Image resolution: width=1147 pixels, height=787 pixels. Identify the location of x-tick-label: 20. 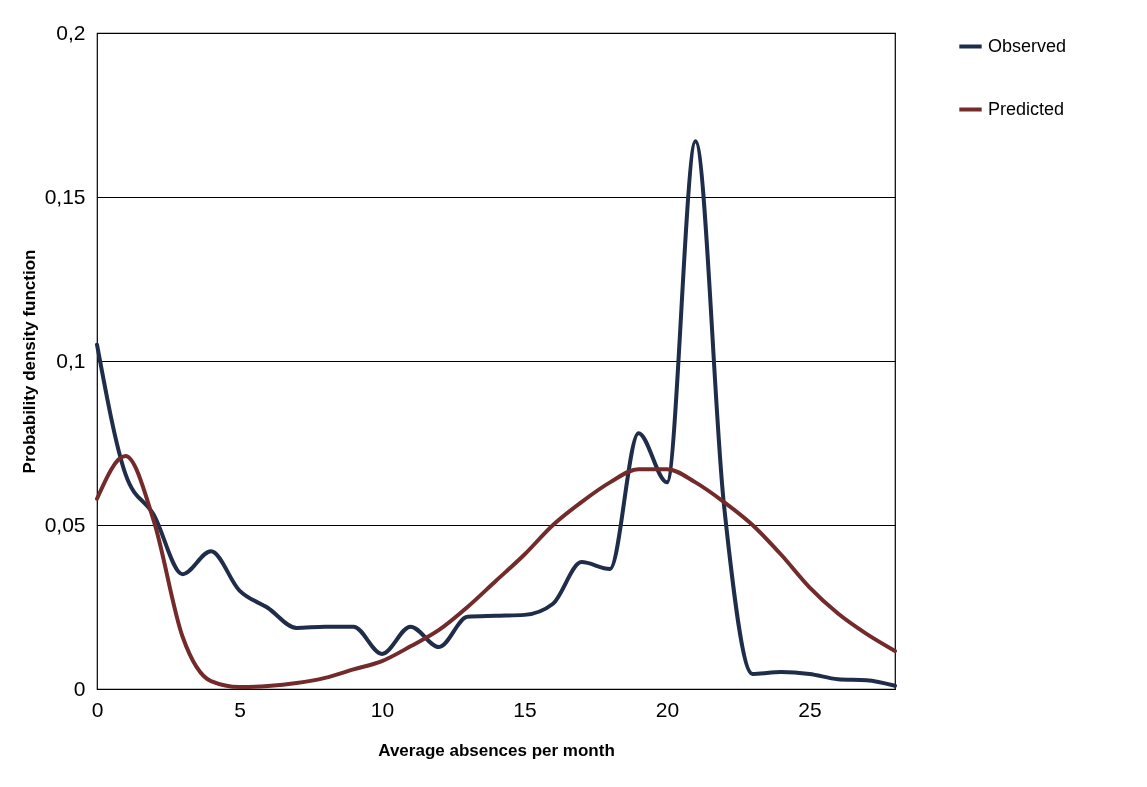
(667, 709).